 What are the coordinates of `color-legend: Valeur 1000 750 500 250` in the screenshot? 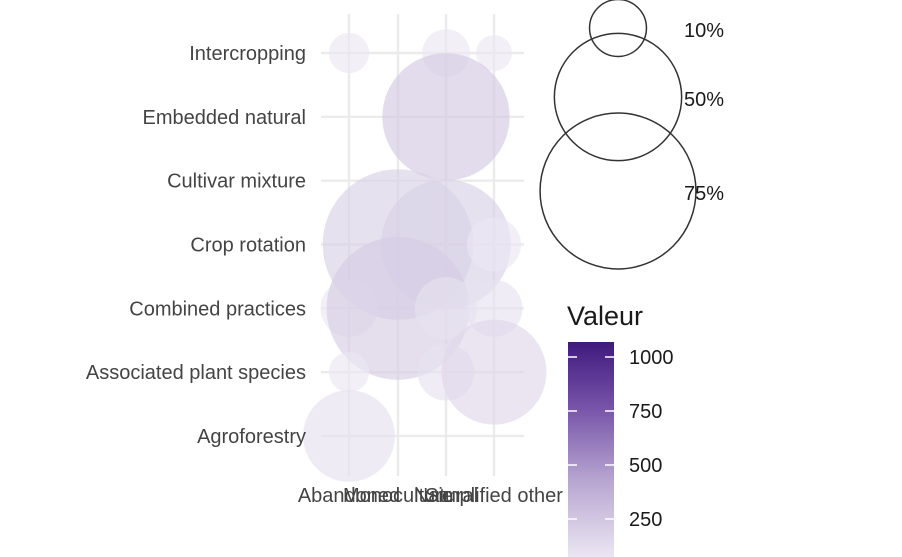 It's located at (620, 429).